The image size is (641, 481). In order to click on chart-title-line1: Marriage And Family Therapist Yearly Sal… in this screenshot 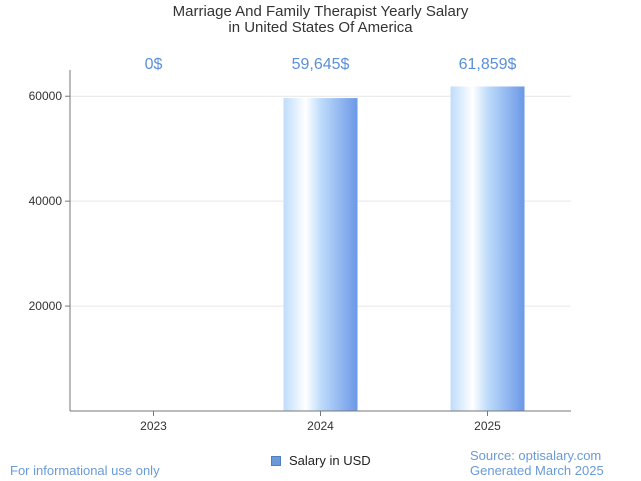, I will do `click(320, 11)`.